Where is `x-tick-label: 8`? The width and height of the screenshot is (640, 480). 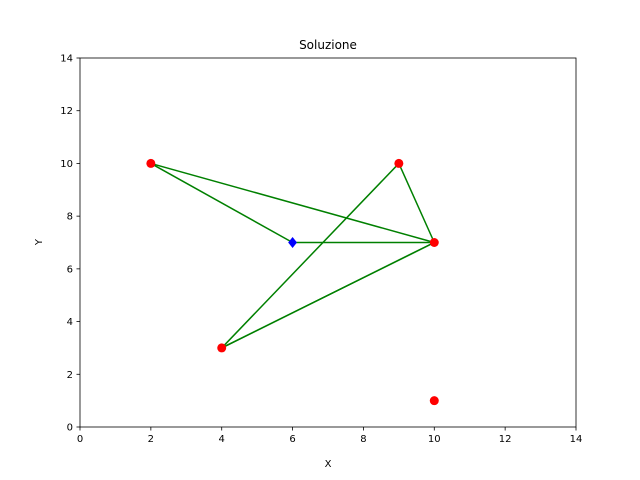 x-tick-label: 8 is located at coordinates (363, 439).